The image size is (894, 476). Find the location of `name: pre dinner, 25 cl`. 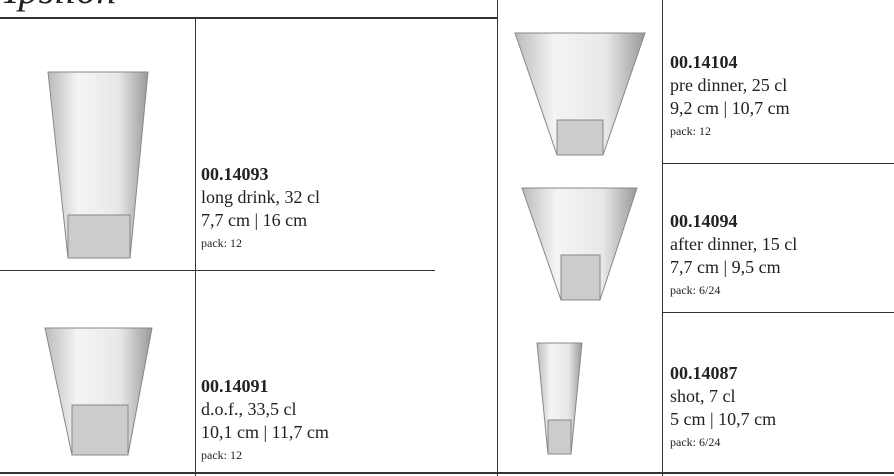

name: pre dinner, 25 cl is located at coordinates (729, 85).